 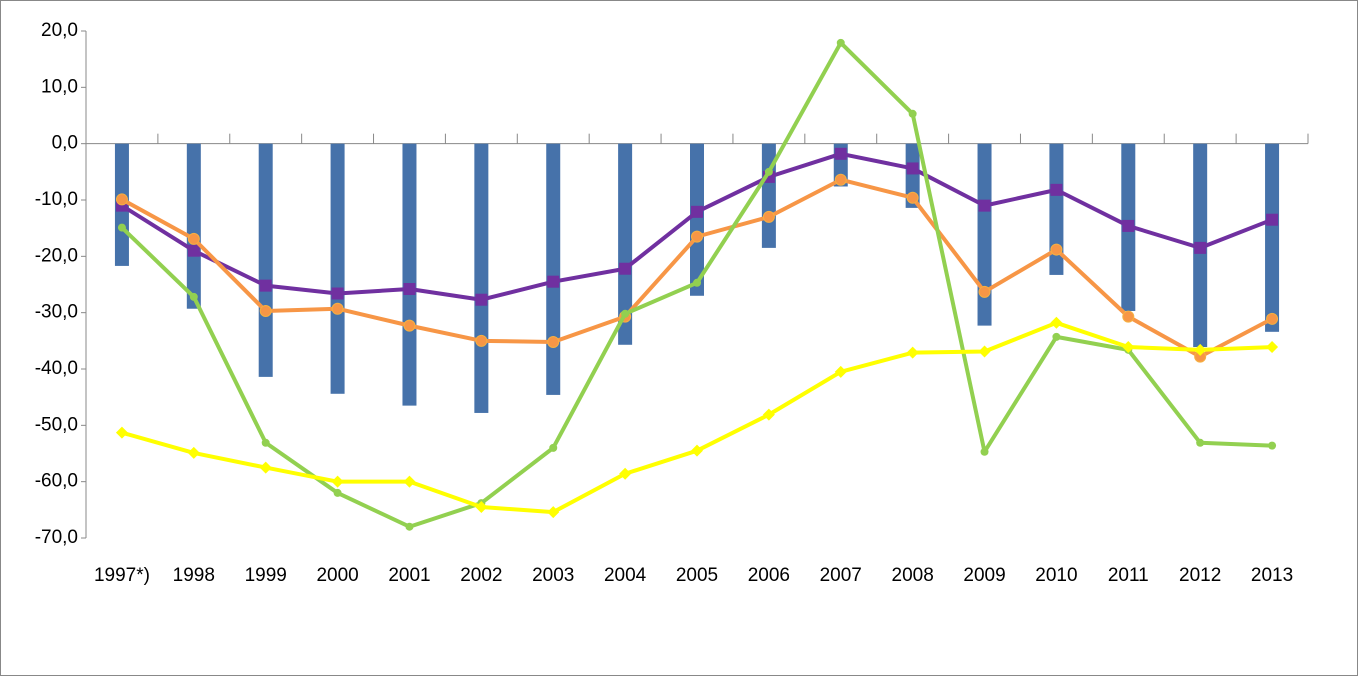 What do you see at coordinates (337, 575) in the screenshot?
I see `x-tick-label: 2000` at bounding box center [337, 575].